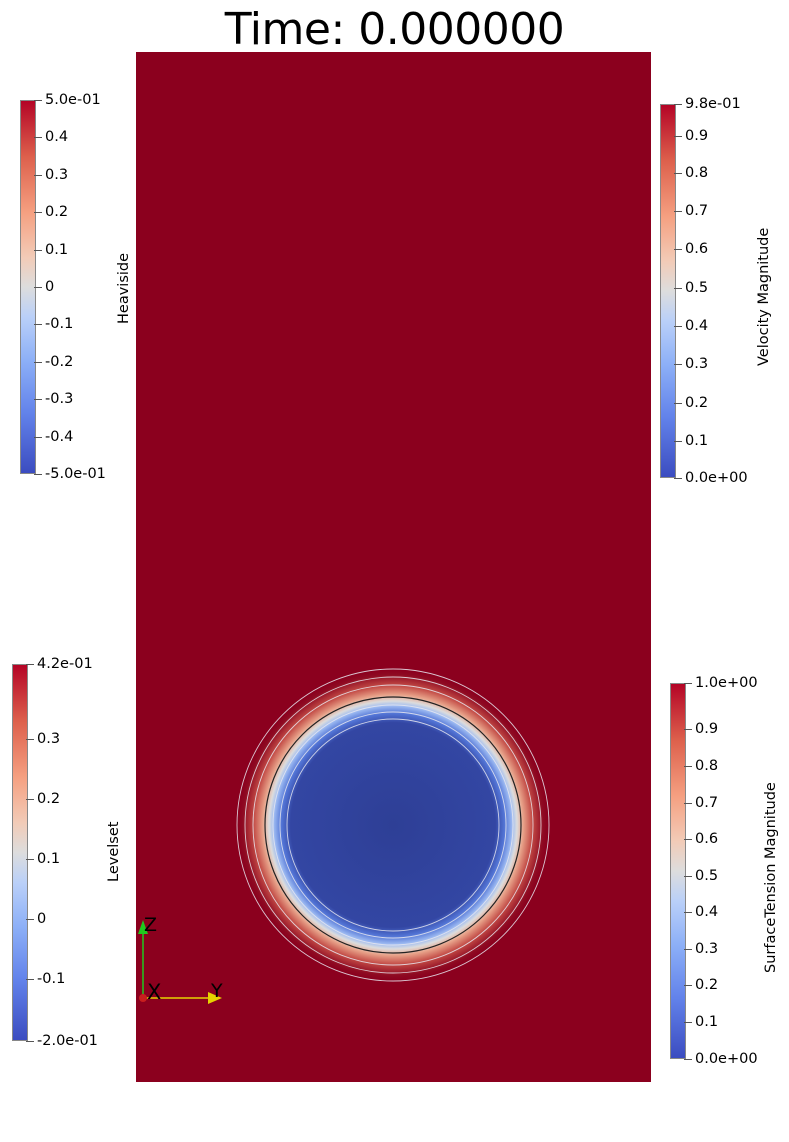 Image resolution: width=789 pixels, height=1142 pixels. I want to click on interface-contour, so click(393, 825).